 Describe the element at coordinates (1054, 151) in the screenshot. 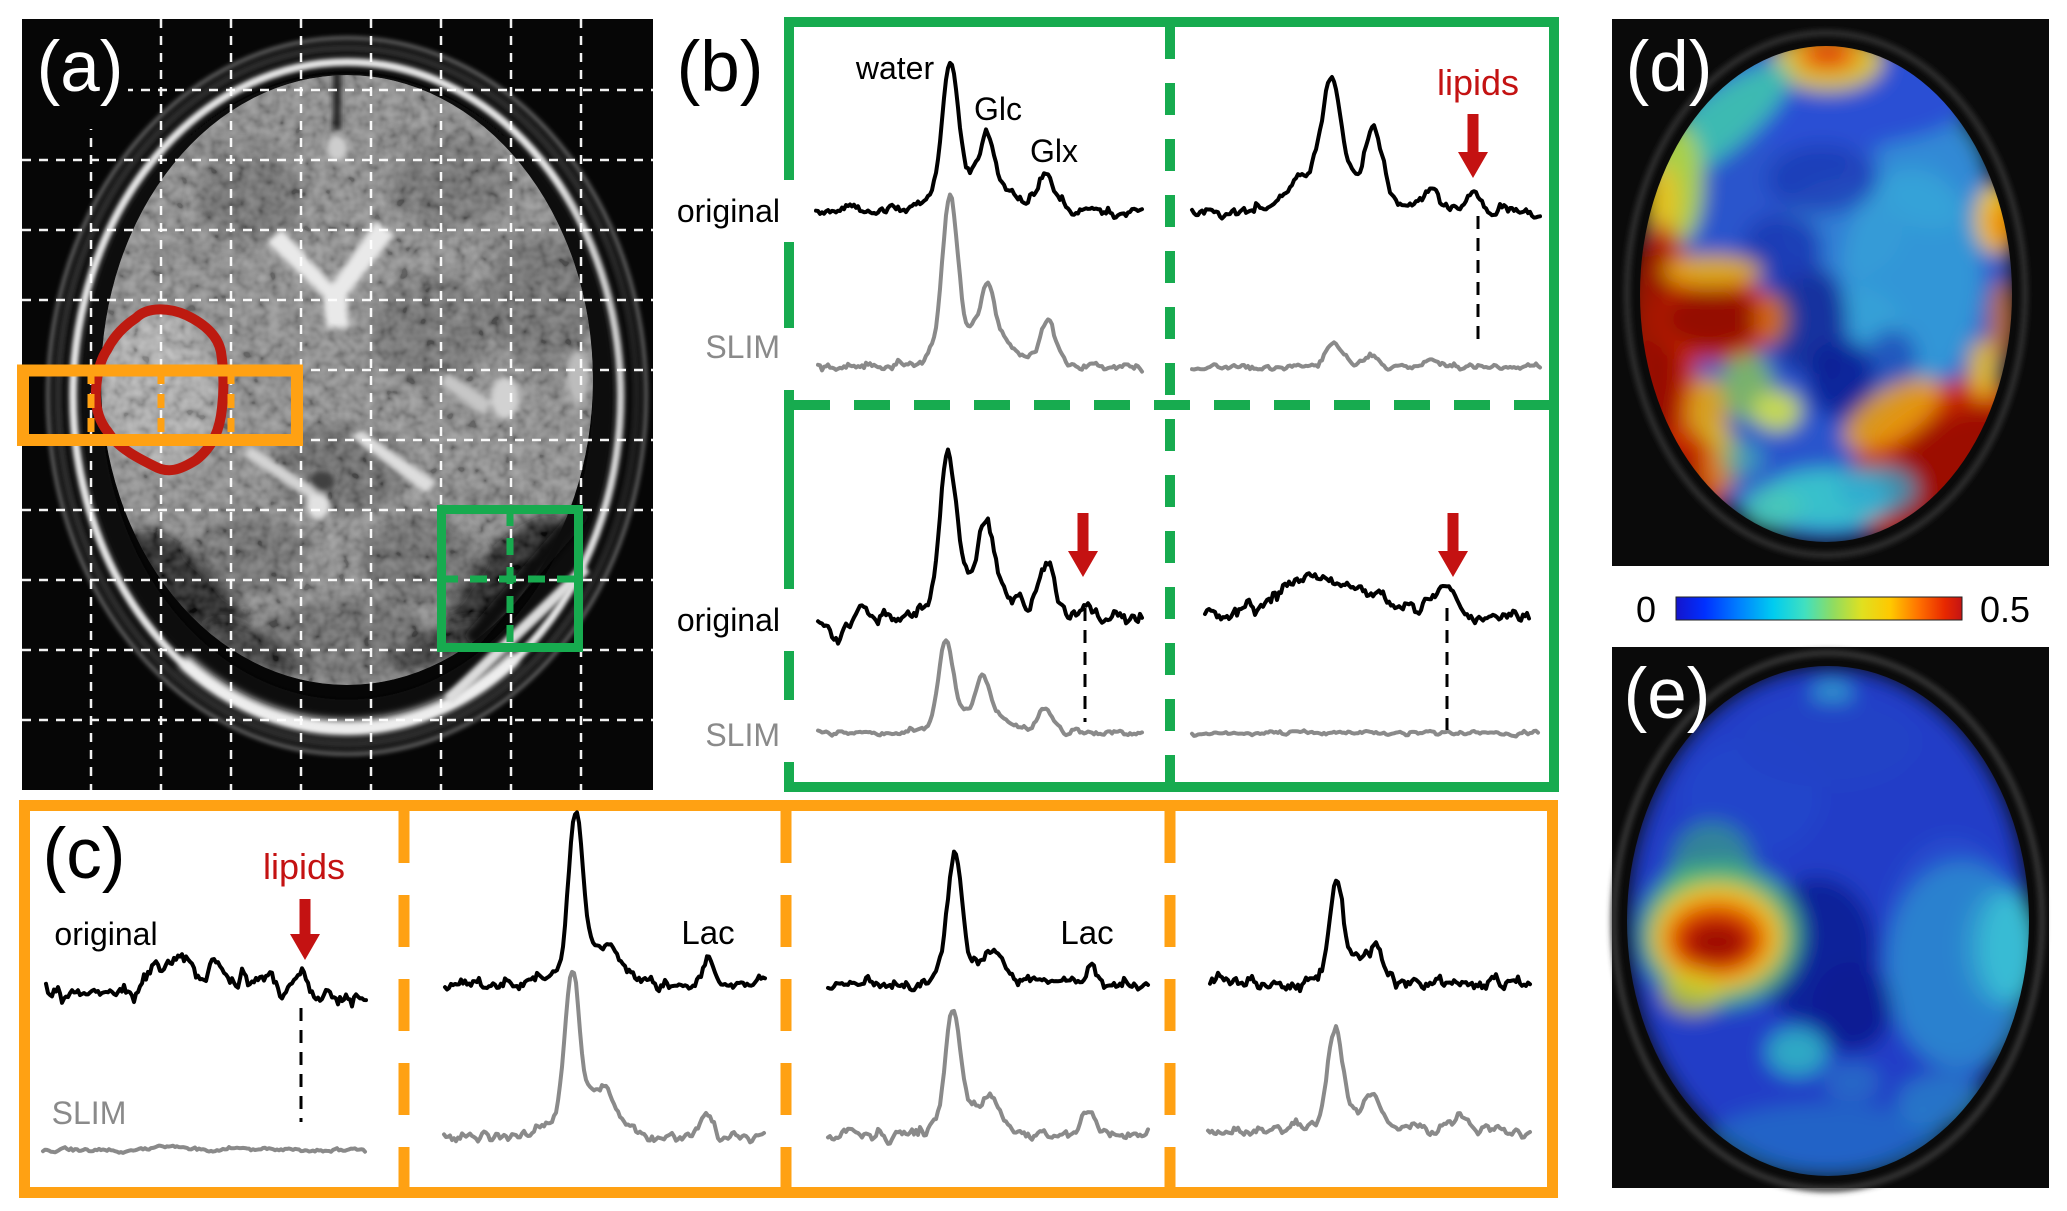

I see `svg-text: Glx` at that location.